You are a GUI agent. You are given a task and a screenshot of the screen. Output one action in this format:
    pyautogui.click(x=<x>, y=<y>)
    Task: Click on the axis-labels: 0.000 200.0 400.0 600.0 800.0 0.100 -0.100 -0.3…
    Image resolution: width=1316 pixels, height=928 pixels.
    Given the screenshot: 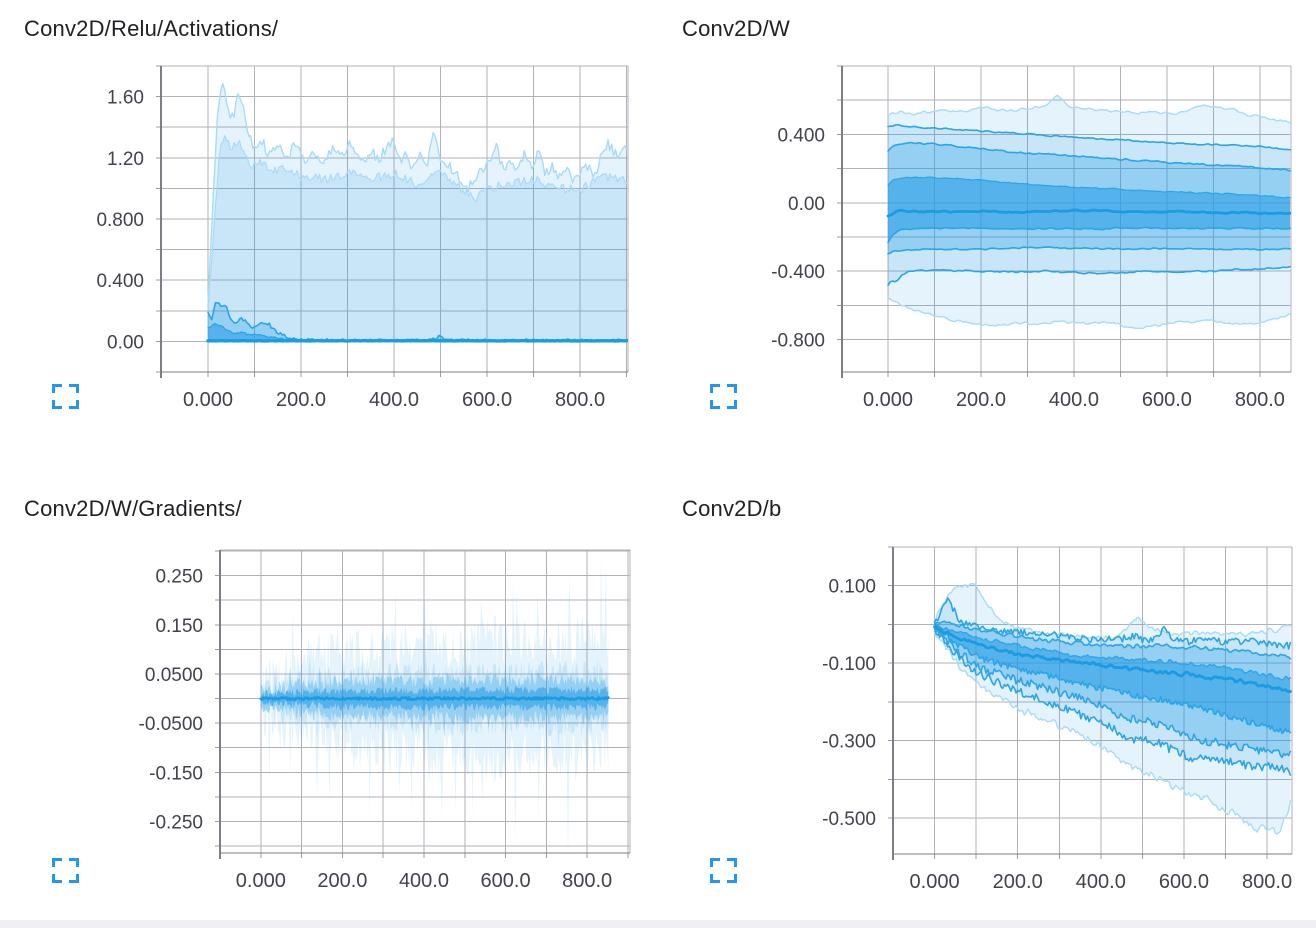 What is the action you would take?
    pyautogui.click(x=1057, y=735)
    